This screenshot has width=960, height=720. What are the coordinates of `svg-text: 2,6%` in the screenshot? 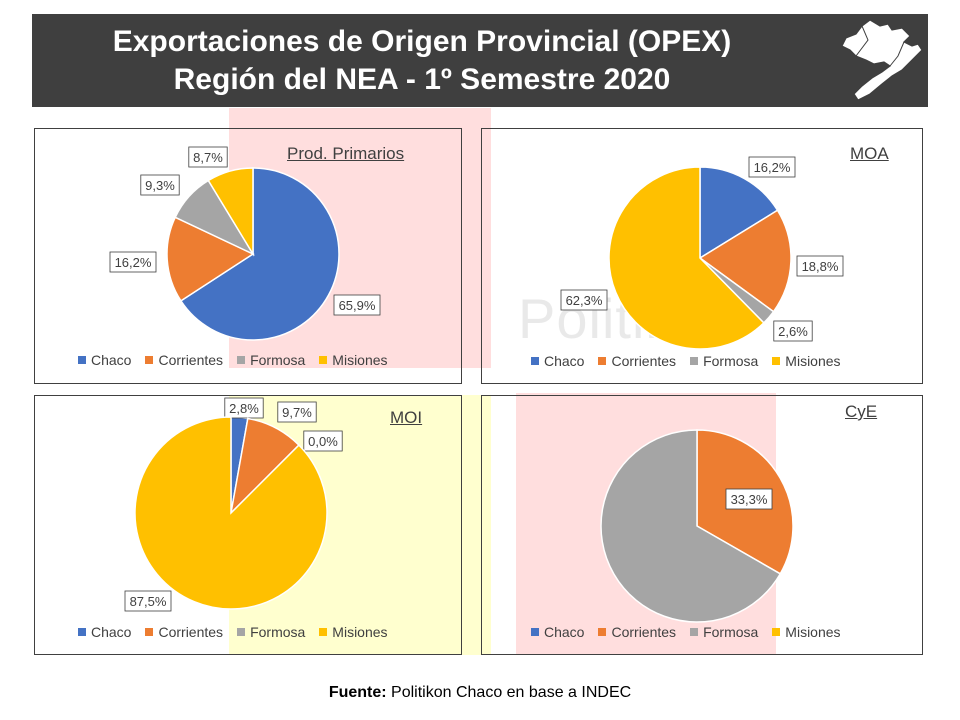 It's located at (793, 331).